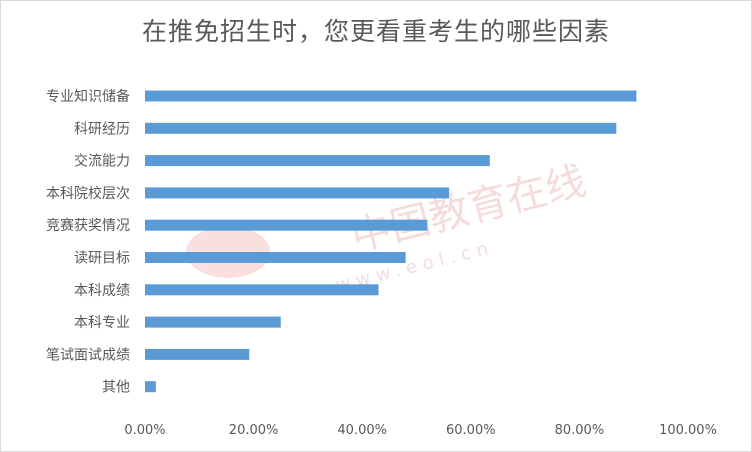 This screenshot has width=752, height=452. I want to click on category-label: 本科成绩, so click(102, 291).